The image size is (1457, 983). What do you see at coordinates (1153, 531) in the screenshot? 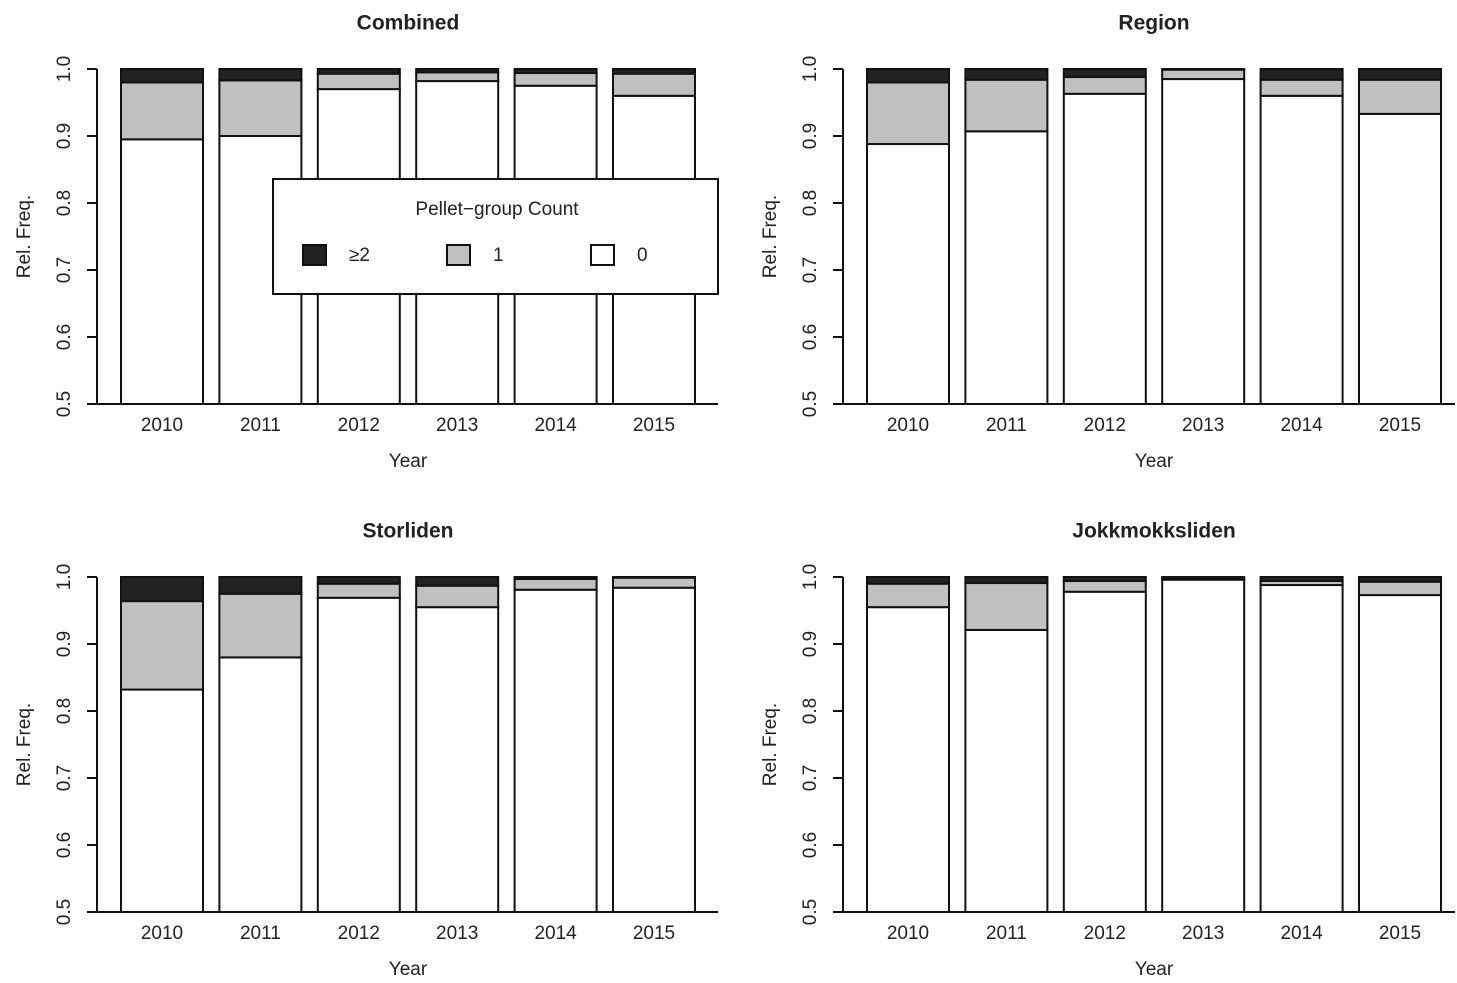
I see `panel-title: Jokkmokksliden` at bounding box center [1153, 531].